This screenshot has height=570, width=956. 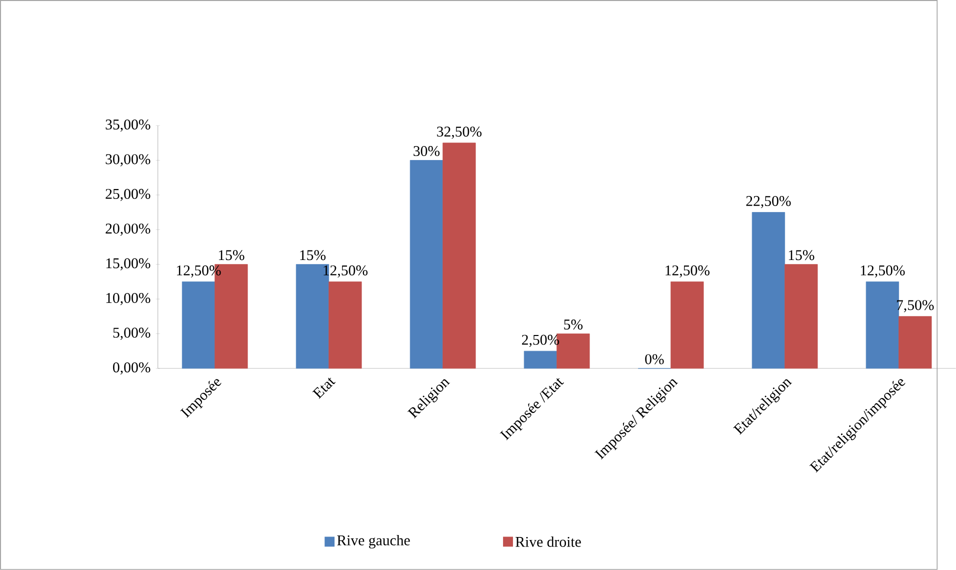 I want to click on data-label: 32,50%, so click(x=459, y=132).